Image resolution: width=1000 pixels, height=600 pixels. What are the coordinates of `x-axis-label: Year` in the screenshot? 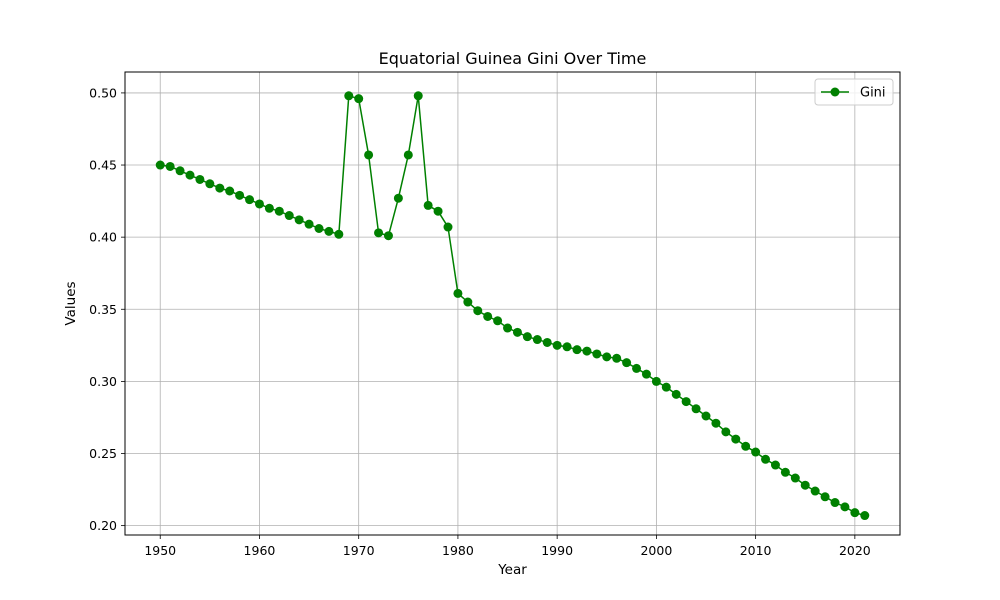 It's located at (512, 570).